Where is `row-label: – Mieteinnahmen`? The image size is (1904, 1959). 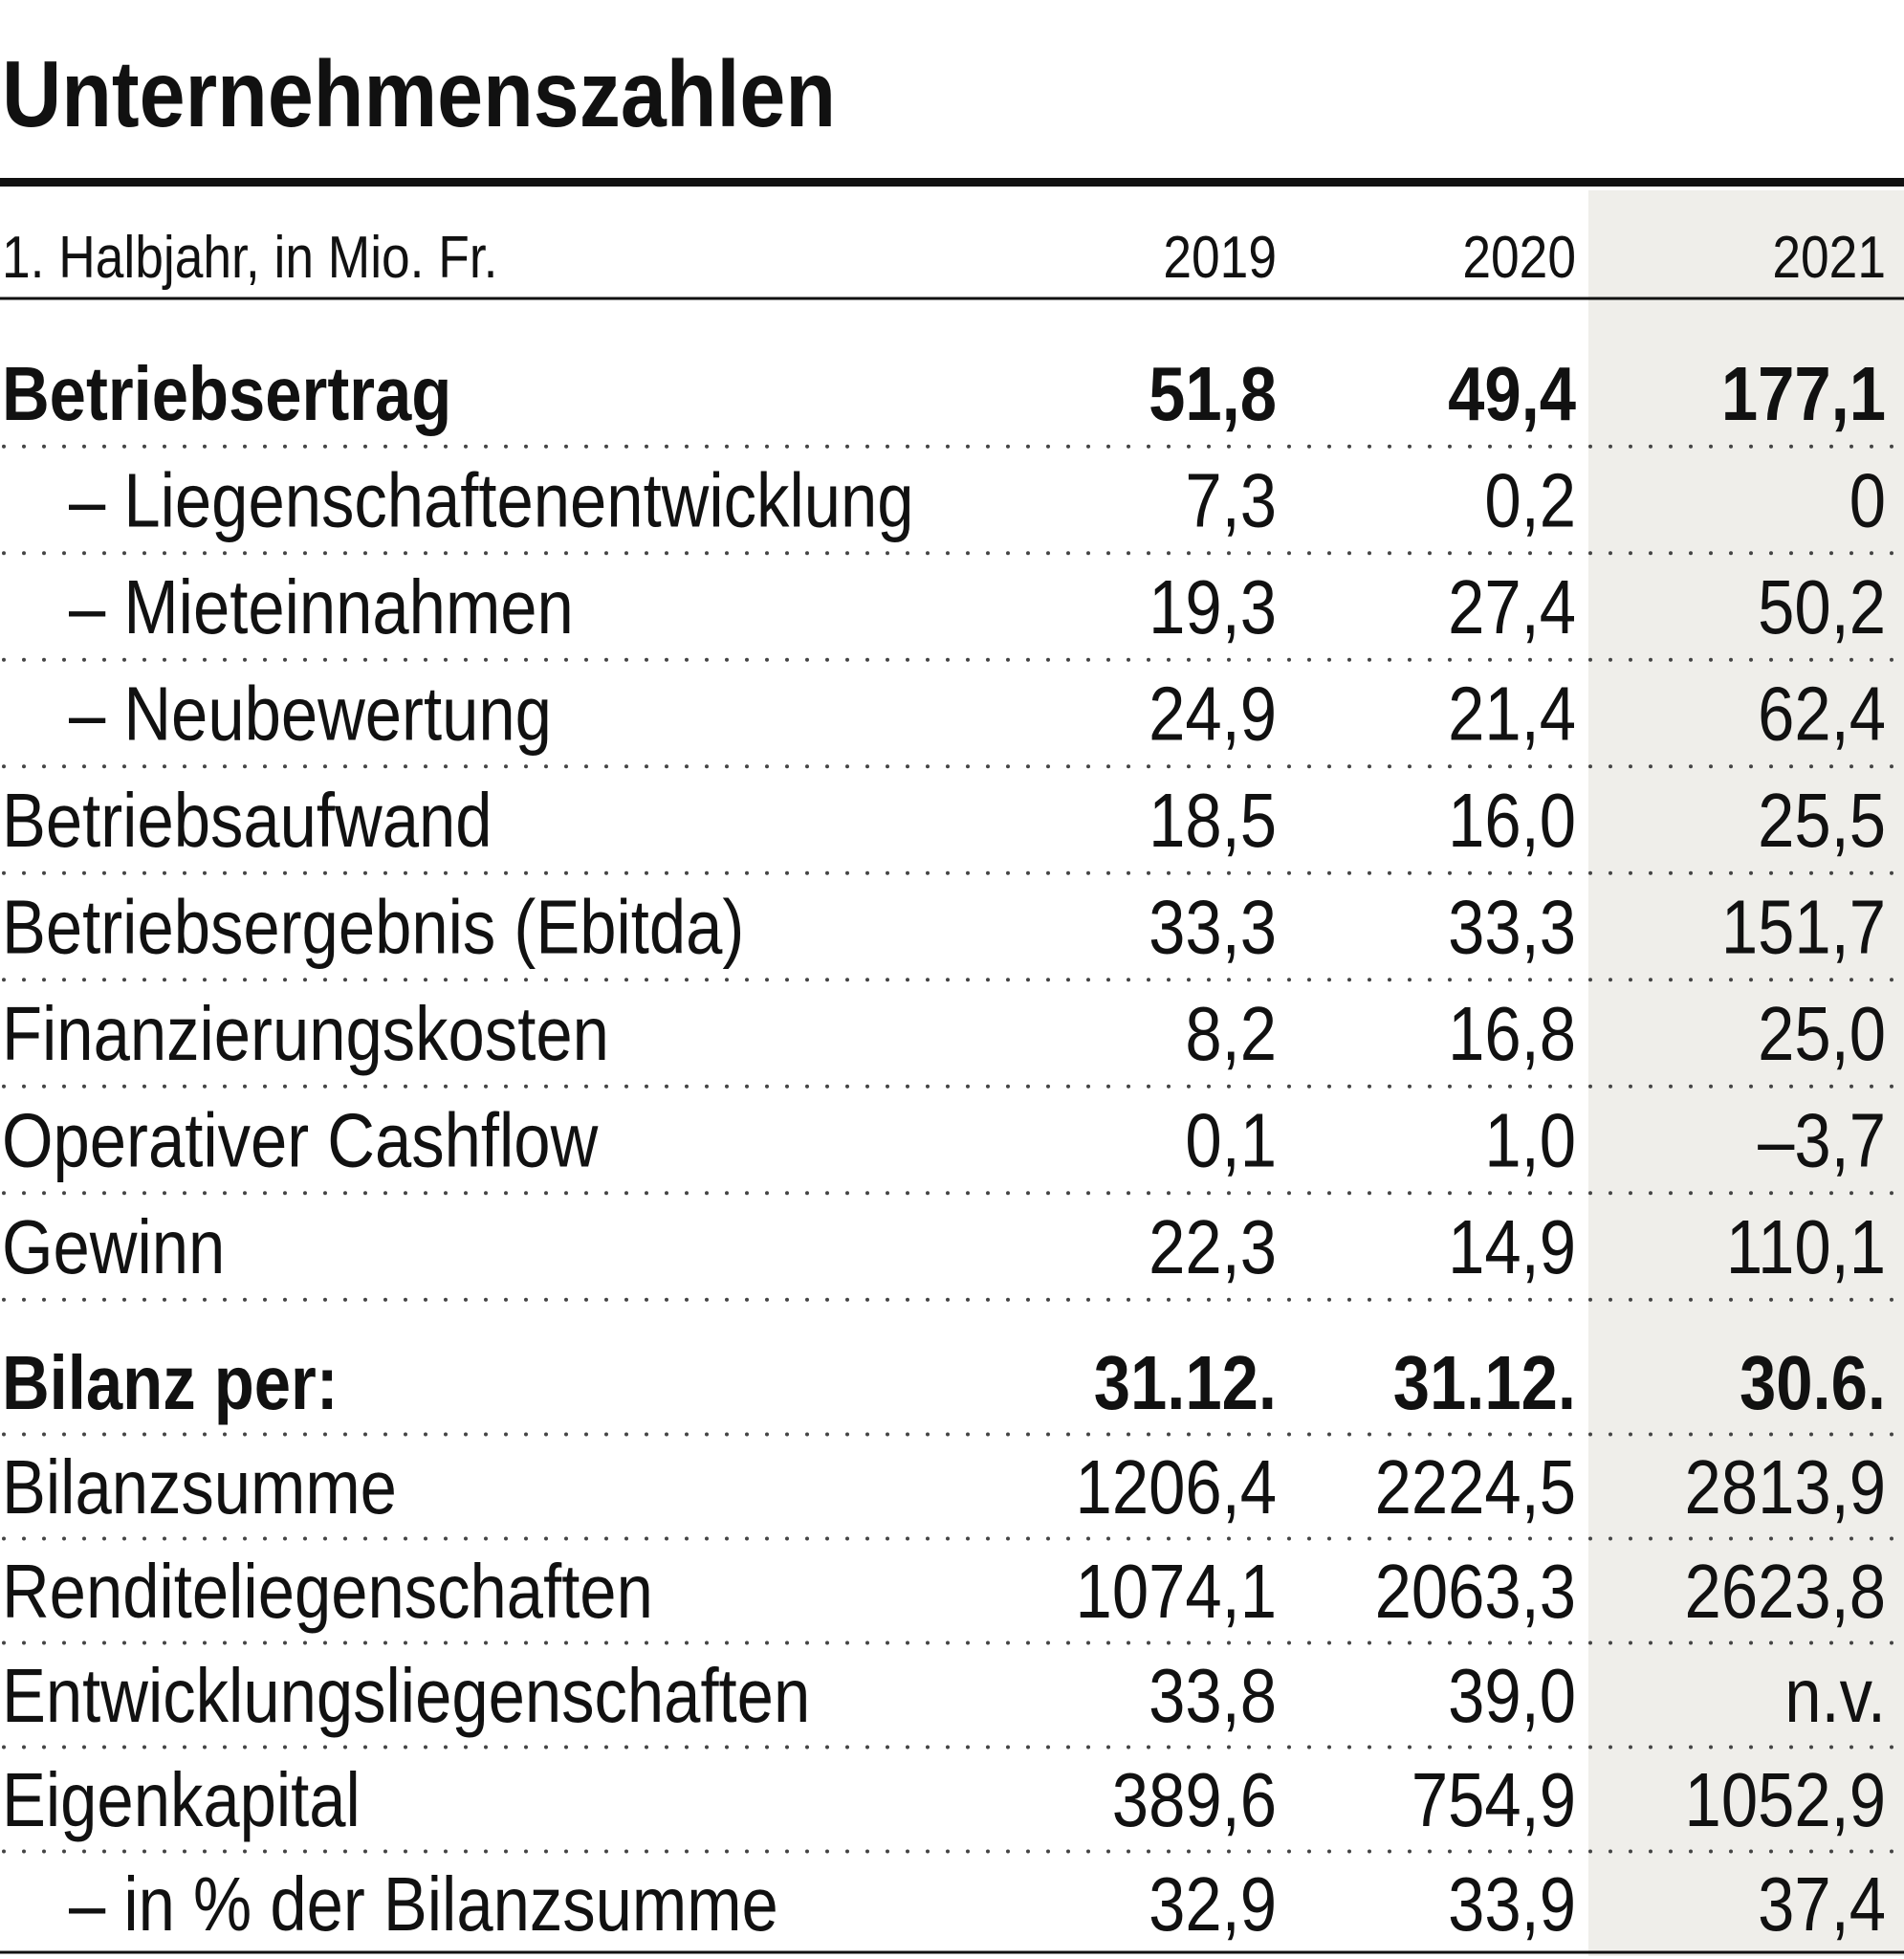 row-label: – Mieteinnahmen is located at coordinates (321, 606).